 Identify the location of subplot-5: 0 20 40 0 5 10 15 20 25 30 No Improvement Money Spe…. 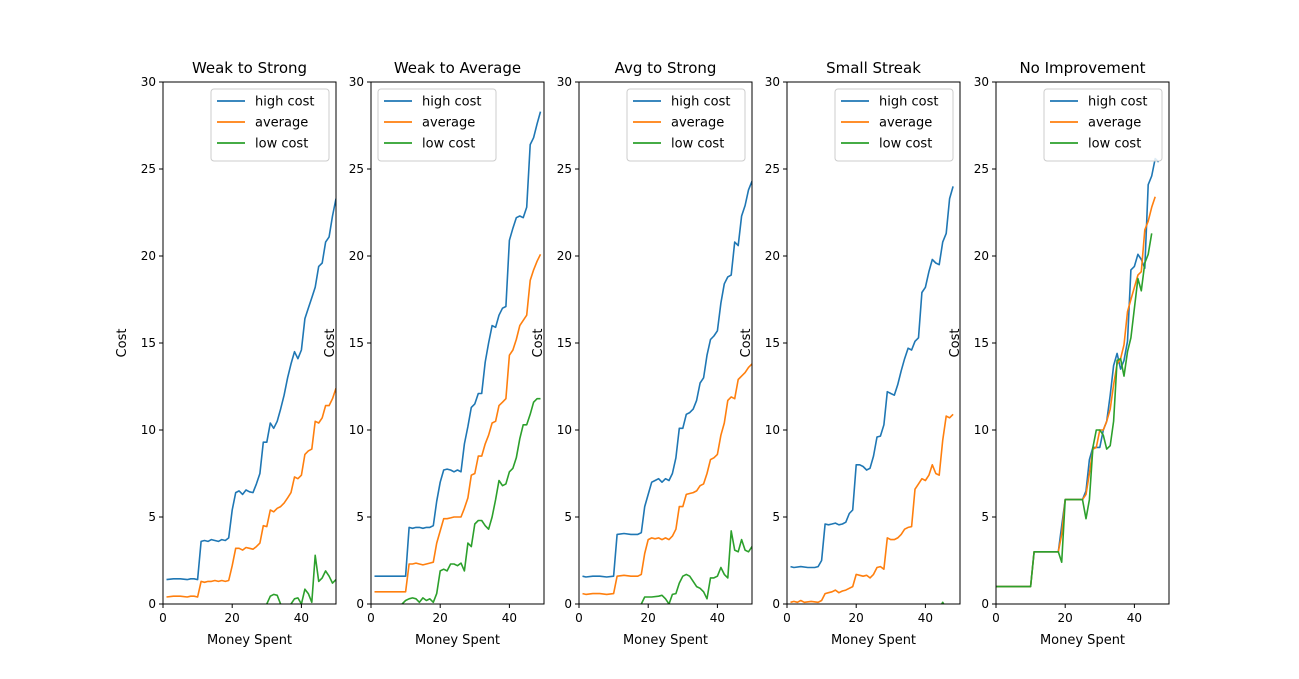
(1059, 353).